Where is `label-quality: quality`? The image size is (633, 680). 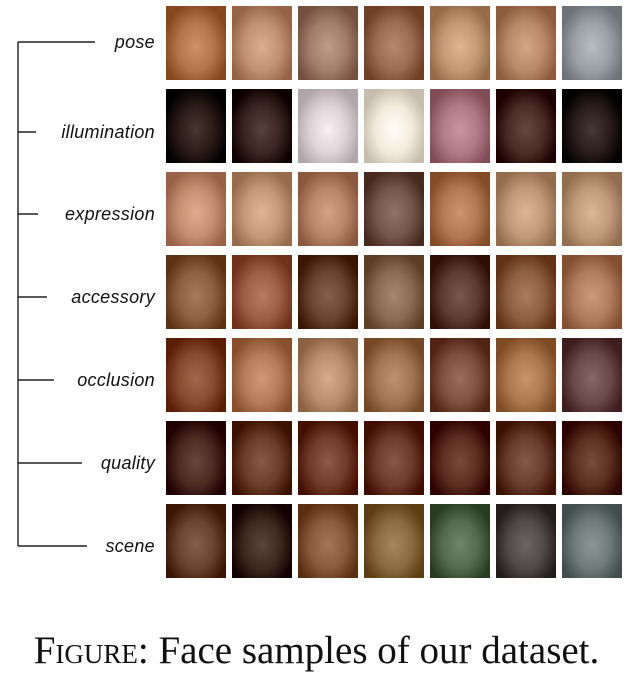
label-quality: quality is located at coordinates (127, 463).